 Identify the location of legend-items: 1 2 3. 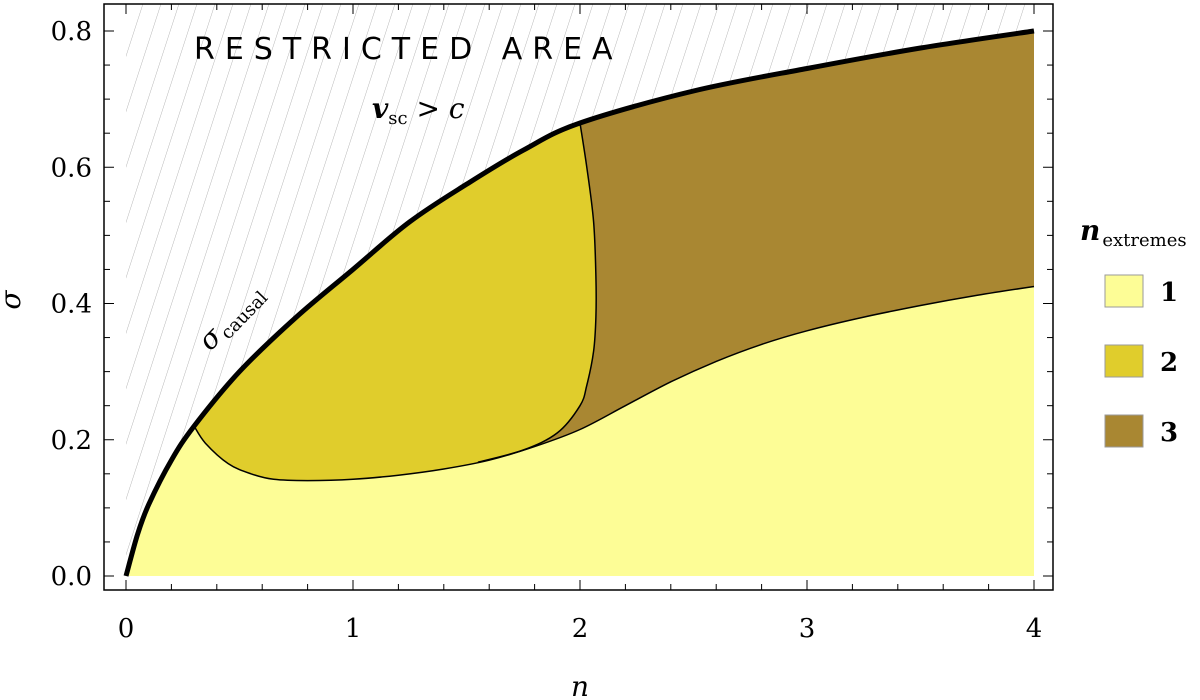
(1141, 361).